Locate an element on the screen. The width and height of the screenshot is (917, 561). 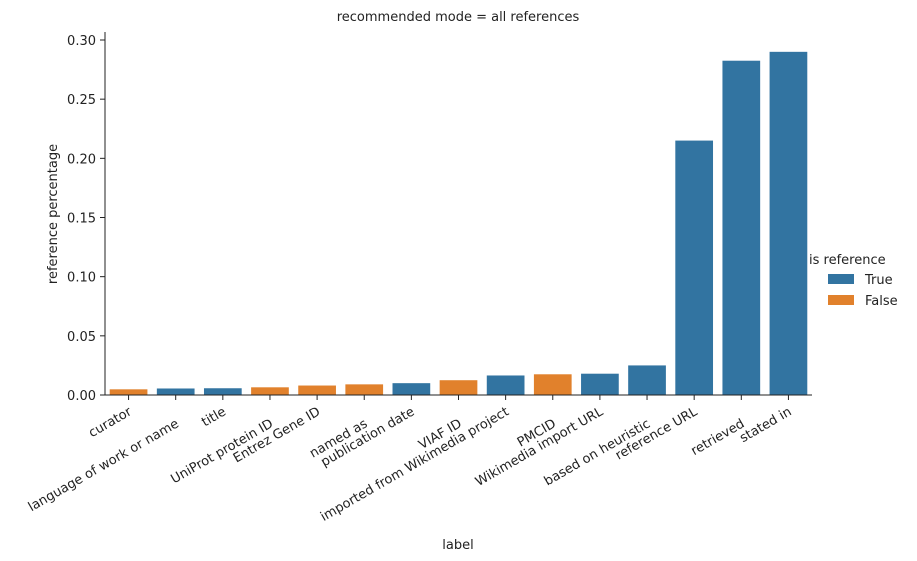
y-tick-label: 0.25 is located at coordinates (81, 100).